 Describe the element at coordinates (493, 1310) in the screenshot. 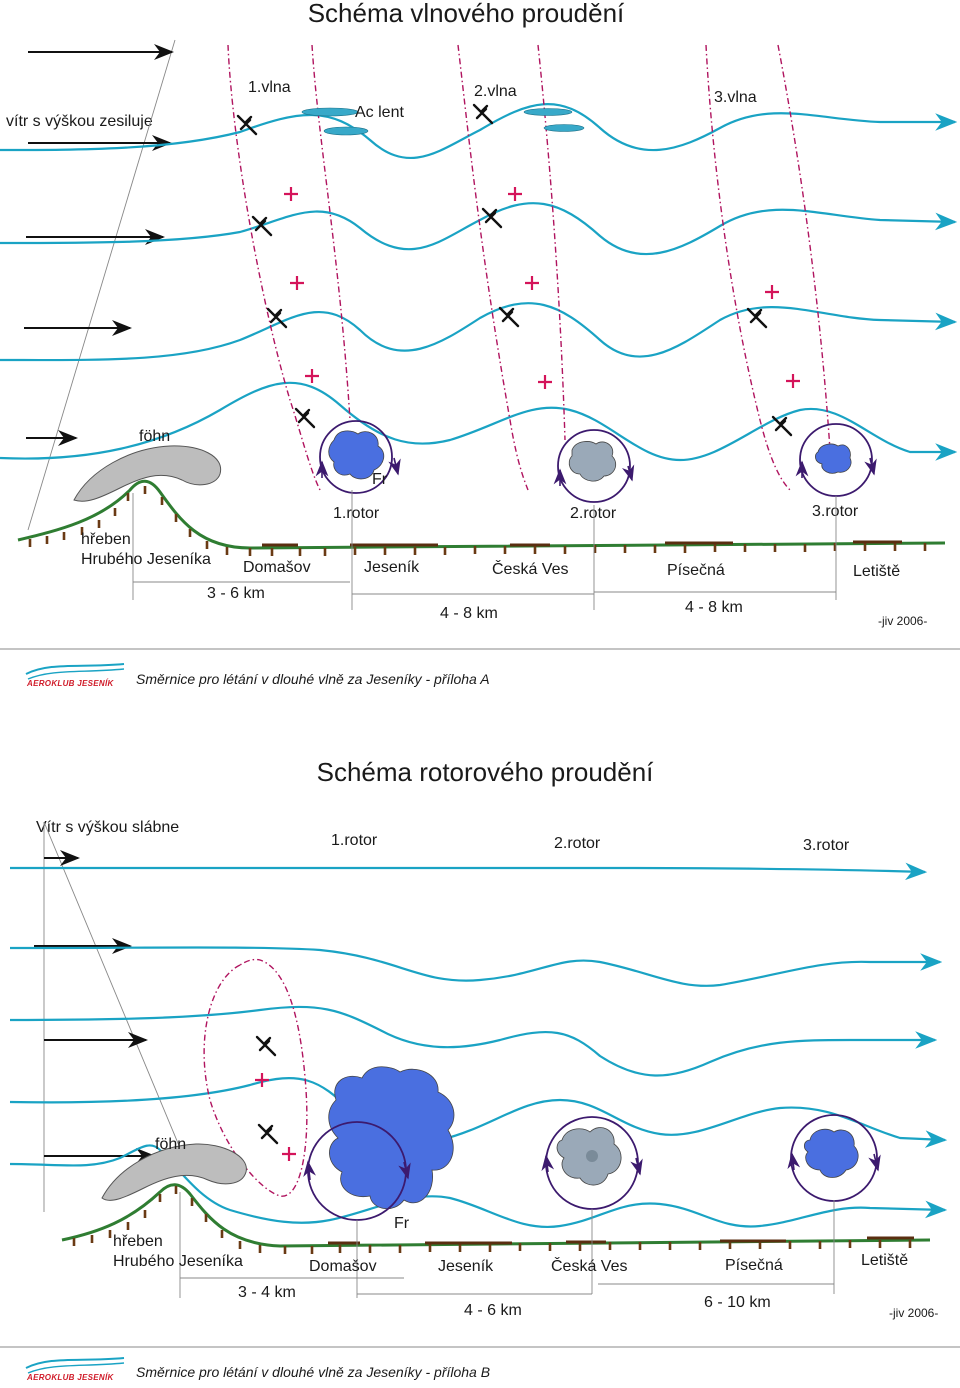

I see `distance-label: 4 - 6 km` at that location.